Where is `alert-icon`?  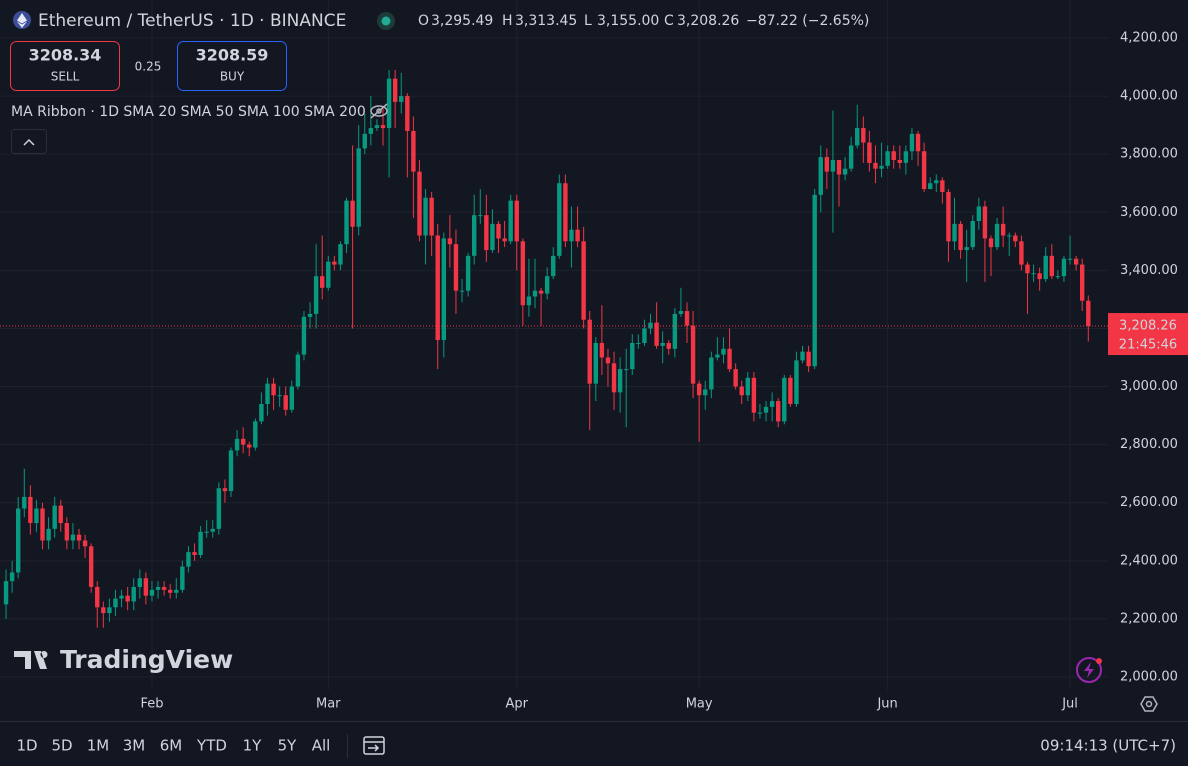
alert-icon is located at coordinates (1089, 670).